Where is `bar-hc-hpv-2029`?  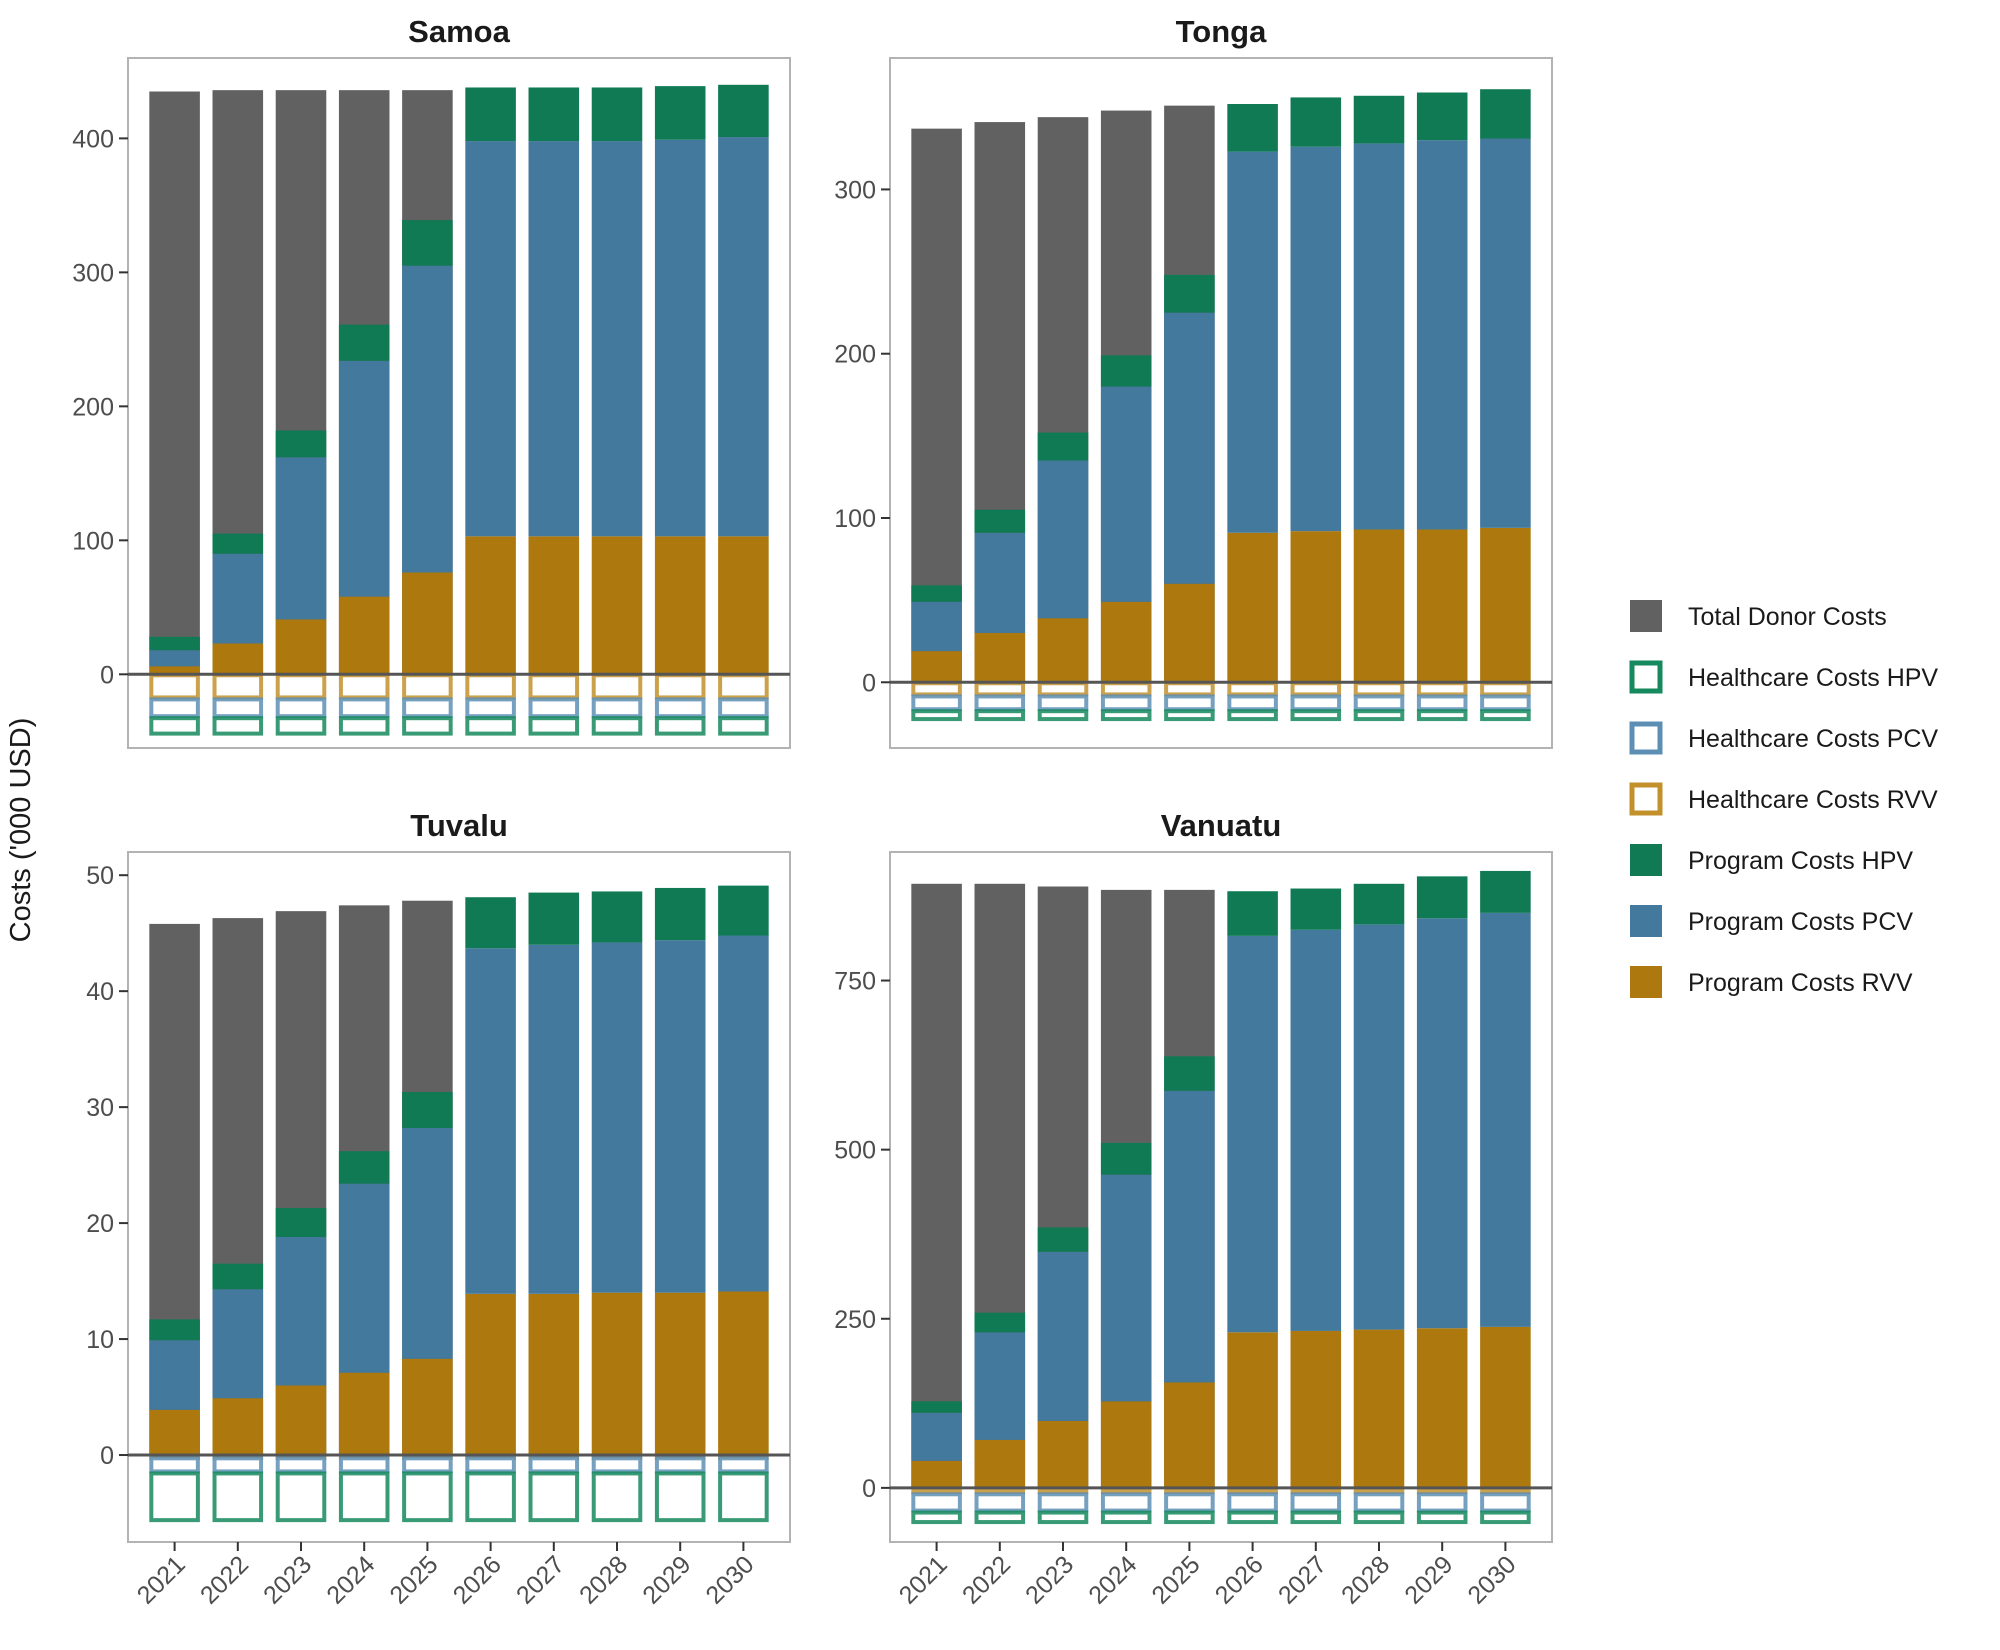 bar-hc-hpv-2029 is located at coordinates (680, 1497).